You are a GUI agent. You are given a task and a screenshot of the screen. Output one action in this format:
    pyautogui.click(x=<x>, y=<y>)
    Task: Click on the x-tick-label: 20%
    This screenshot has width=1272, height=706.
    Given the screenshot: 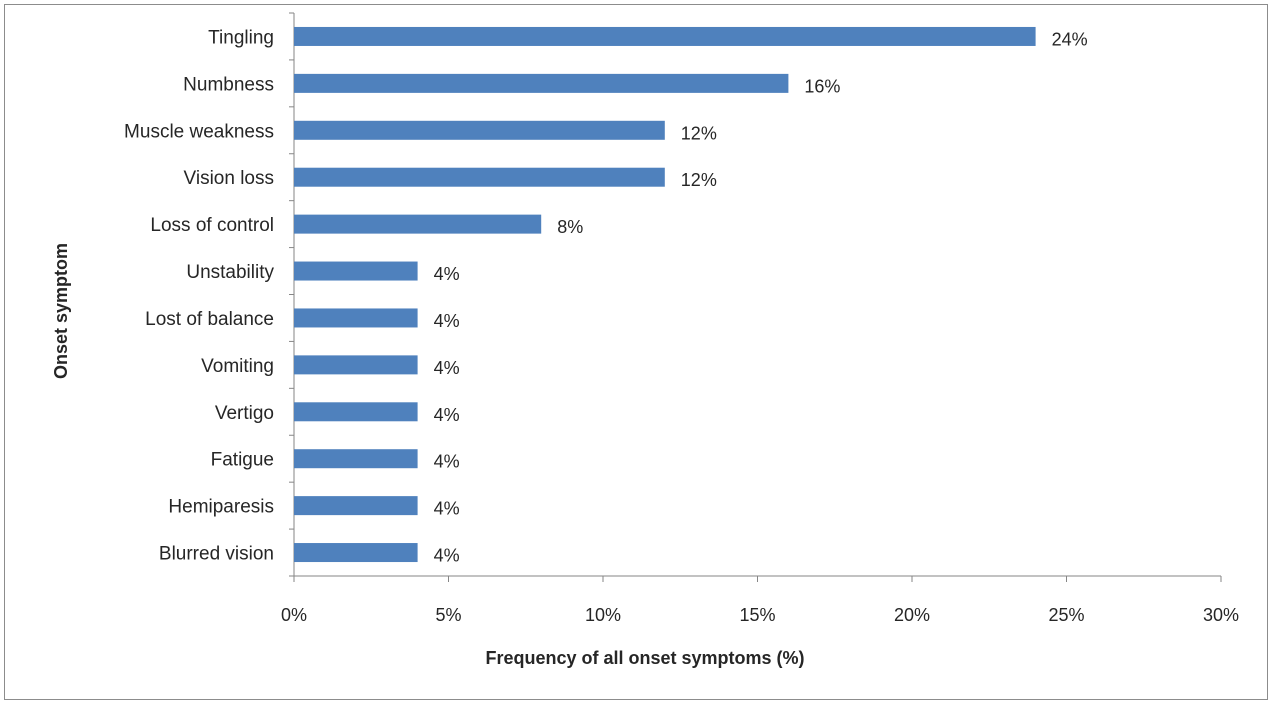 What is the action you would take?
    pyautogui.click(x=912, y=615)
    